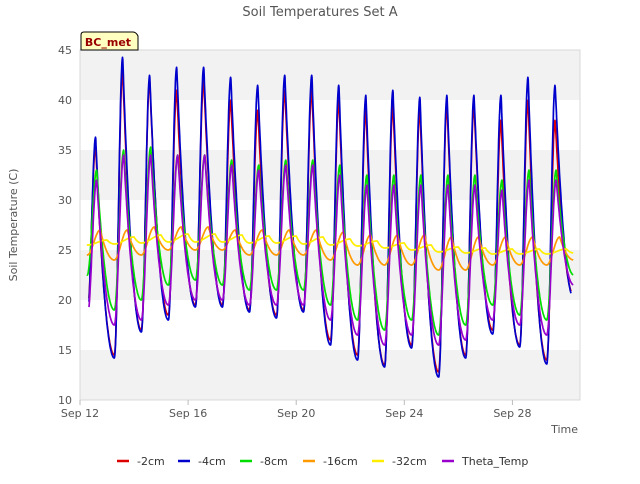 The width and height of the screenshot is (640, 484). I want to click on series-line-32cm, so click(330, 244).